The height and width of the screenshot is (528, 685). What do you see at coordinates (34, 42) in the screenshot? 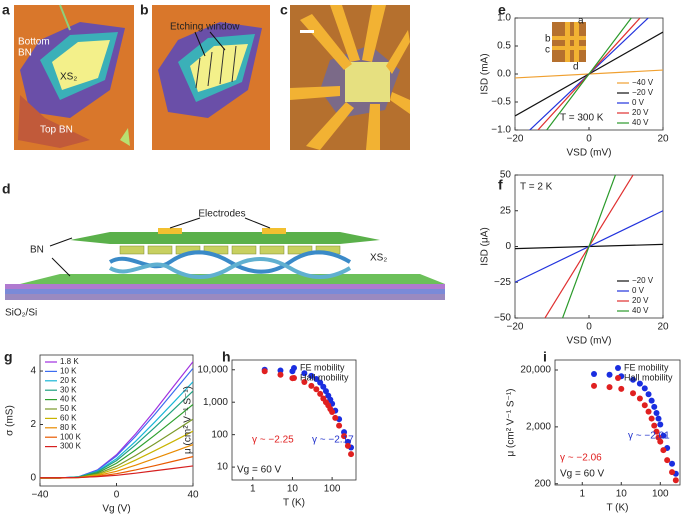
I see `image-label: Bottom` at bounding box center [34, 42].